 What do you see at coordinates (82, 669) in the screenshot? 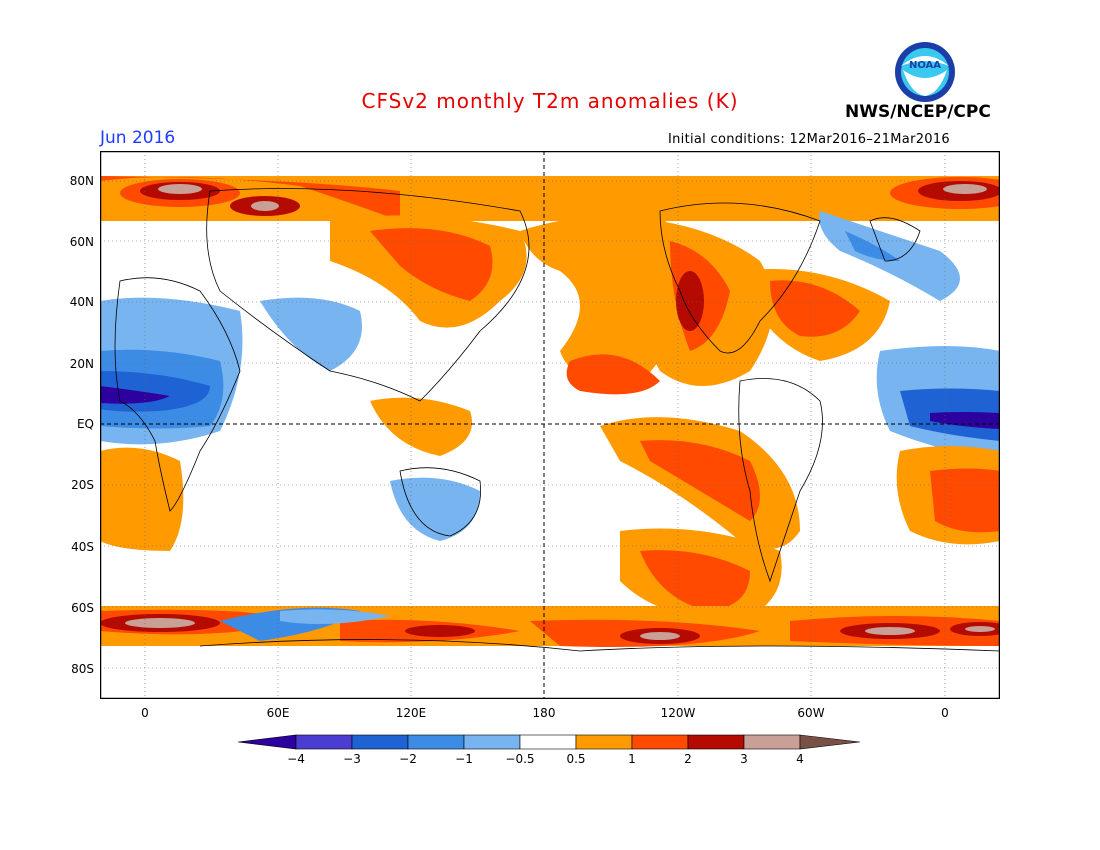
I see `lat-label-80s: 80S` at bounding box center [82, 669].